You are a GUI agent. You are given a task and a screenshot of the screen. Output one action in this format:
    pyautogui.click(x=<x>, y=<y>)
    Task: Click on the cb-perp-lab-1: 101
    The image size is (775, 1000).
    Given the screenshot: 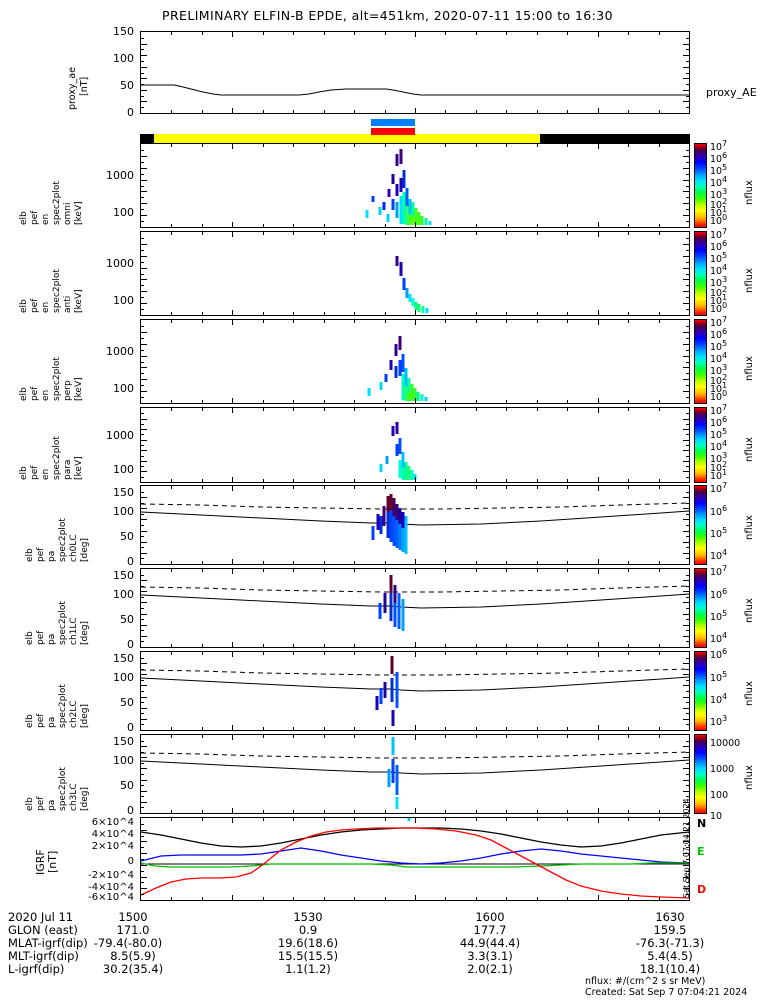 What is the action you would take?
    pyautogui.click(x=719, y=388)
    